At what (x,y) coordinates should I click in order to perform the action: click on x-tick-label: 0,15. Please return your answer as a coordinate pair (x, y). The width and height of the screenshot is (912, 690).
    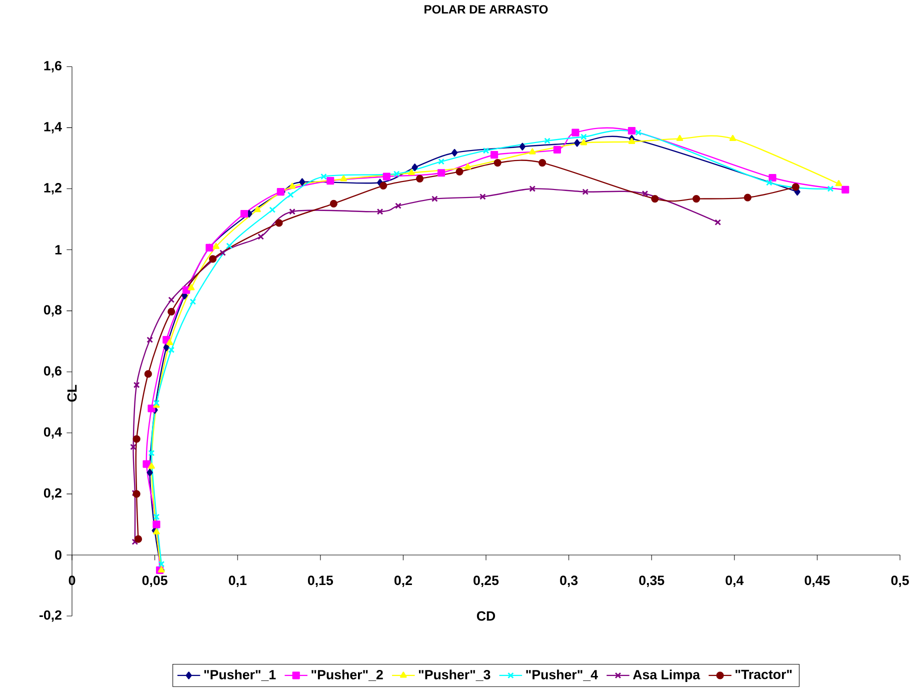
    Looking at the image, I should click on (321, 582).